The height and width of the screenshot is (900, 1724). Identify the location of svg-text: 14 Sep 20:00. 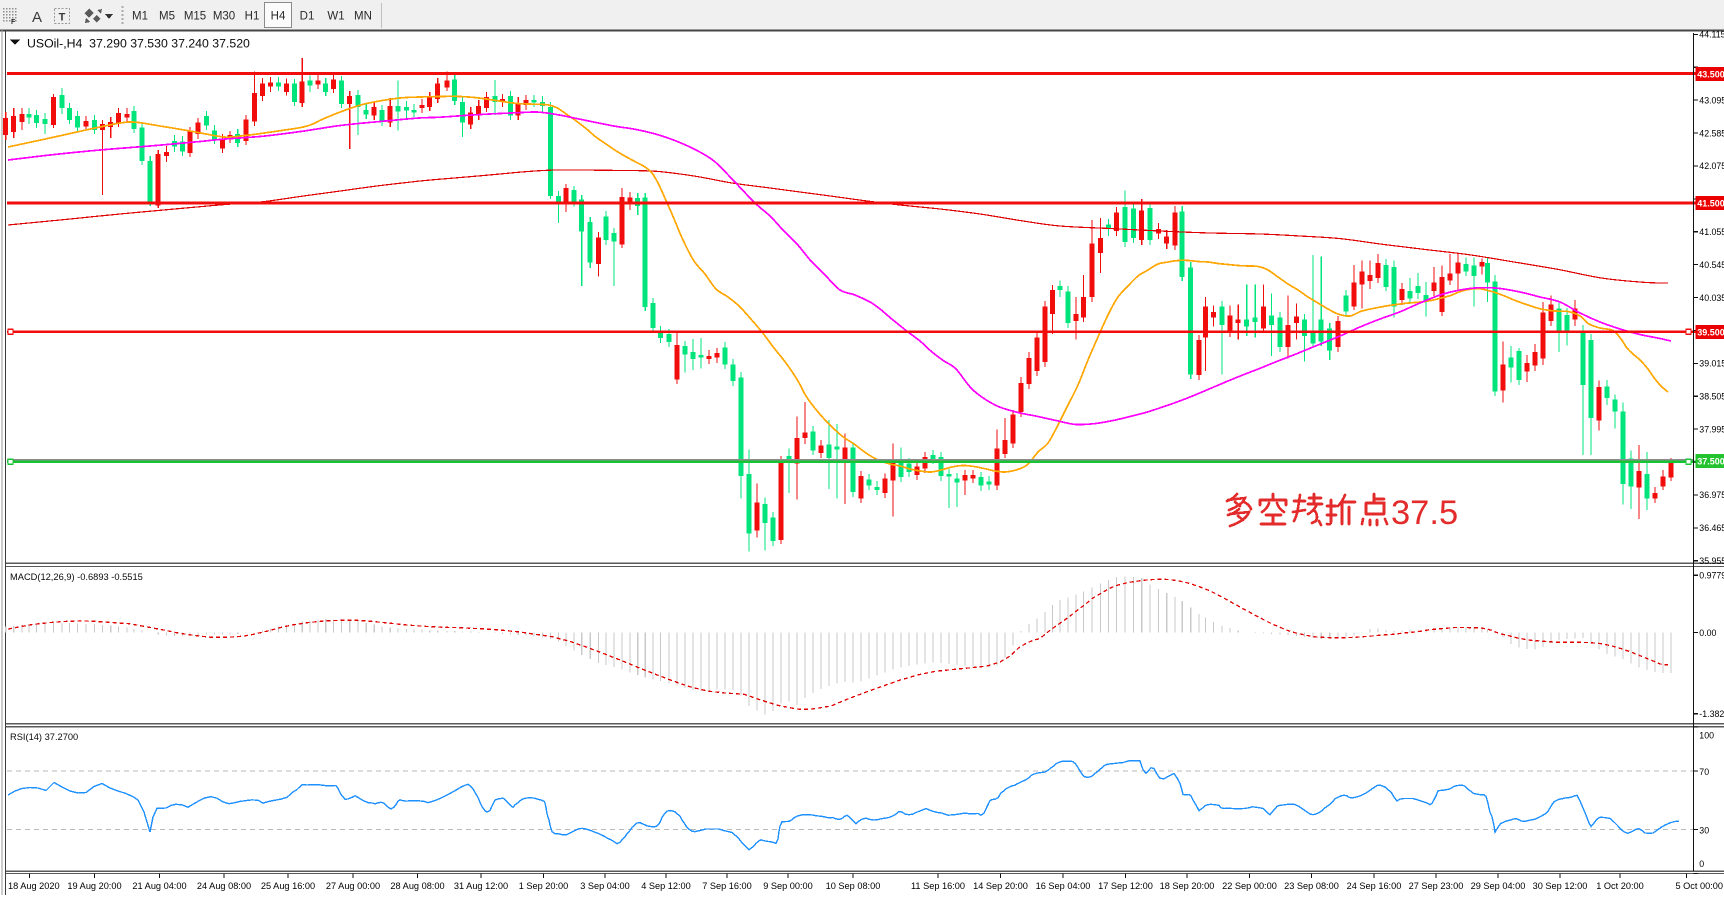
(1000, 886).